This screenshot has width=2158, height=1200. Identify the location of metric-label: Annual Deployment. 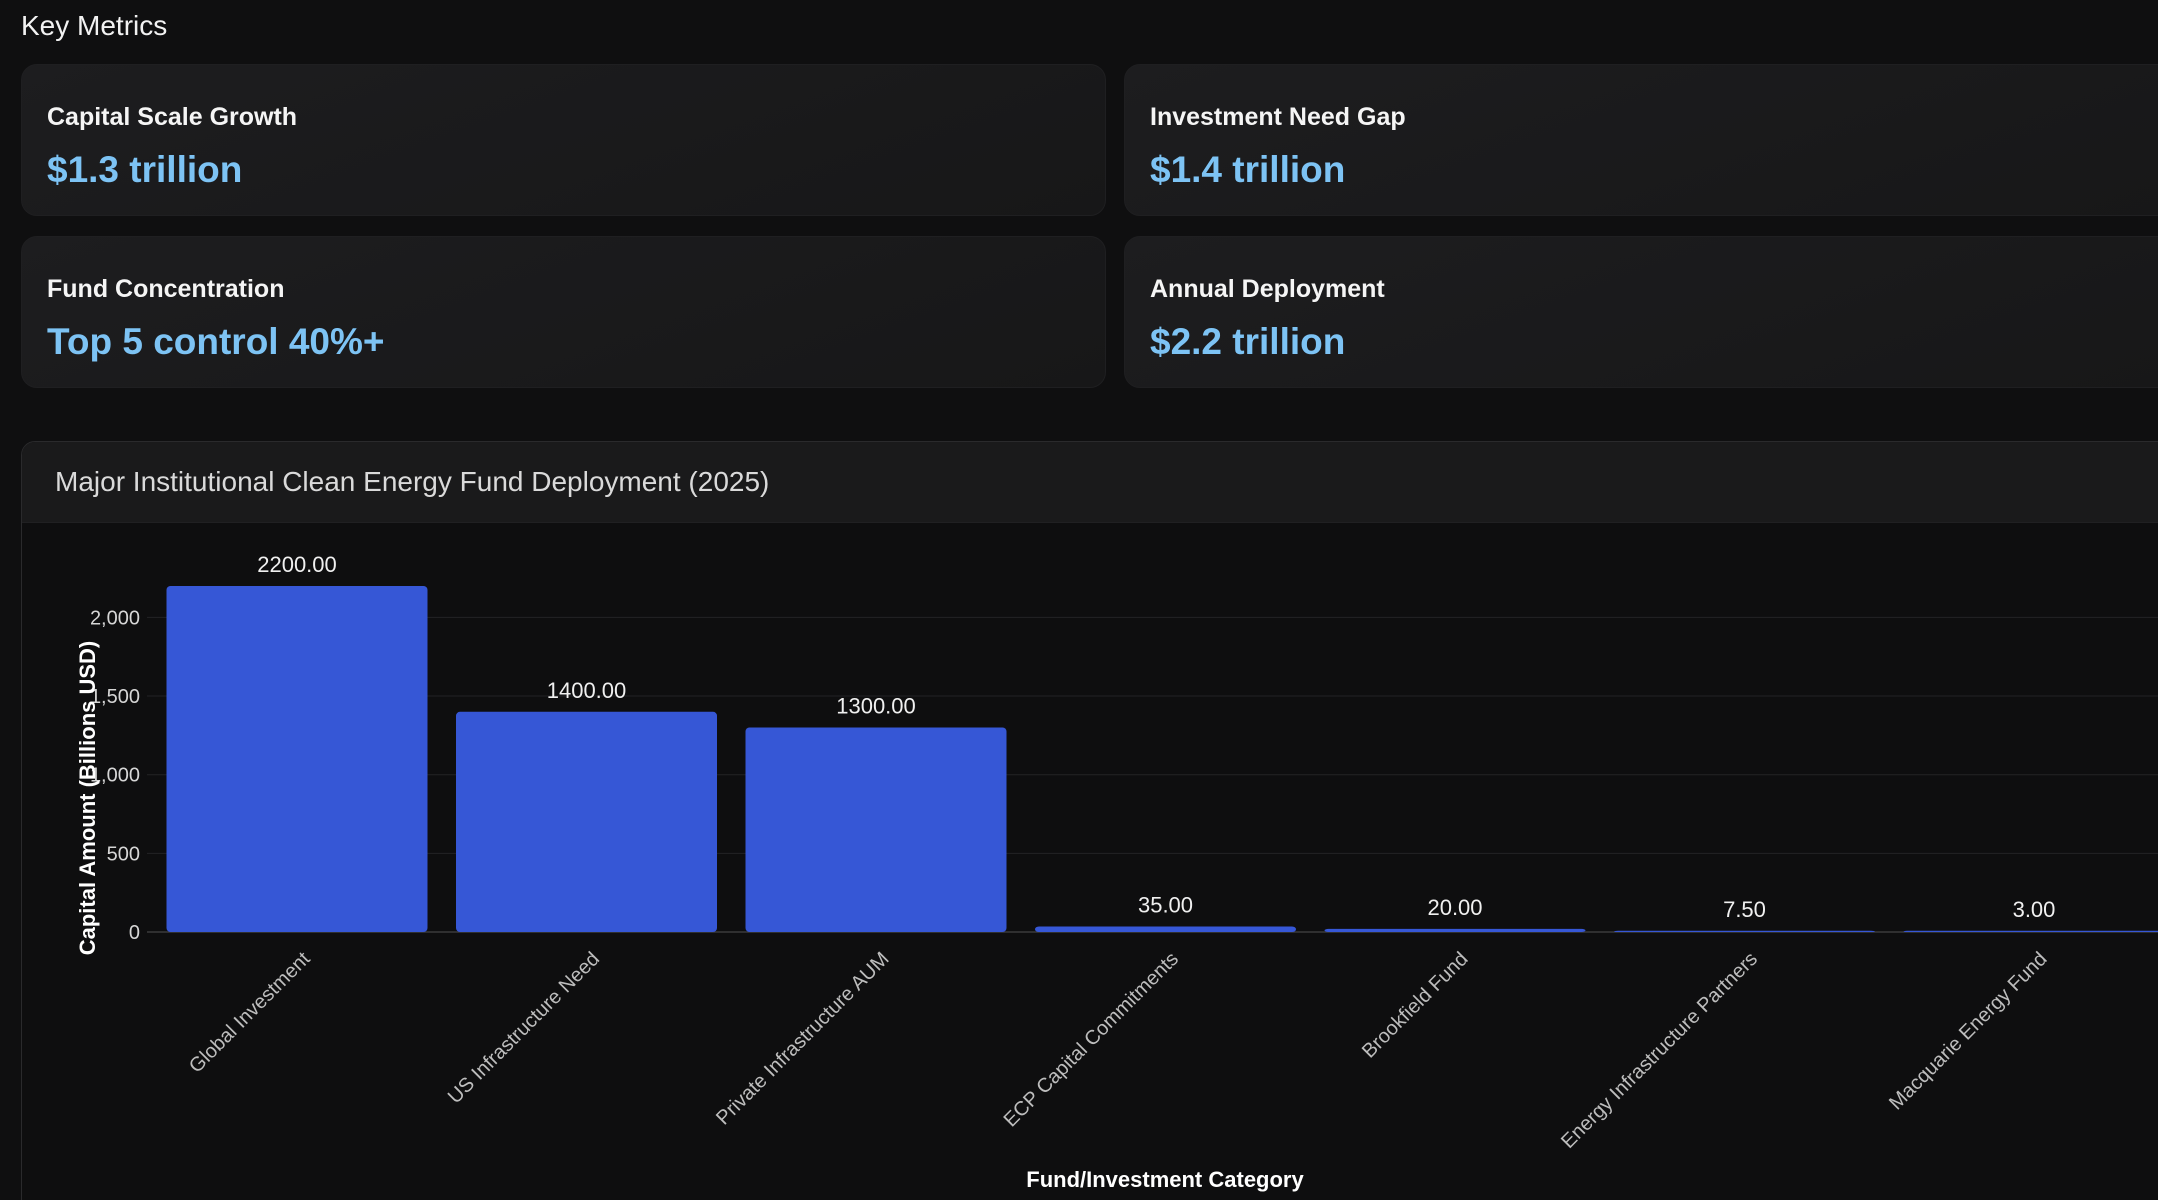
(1267, 289).